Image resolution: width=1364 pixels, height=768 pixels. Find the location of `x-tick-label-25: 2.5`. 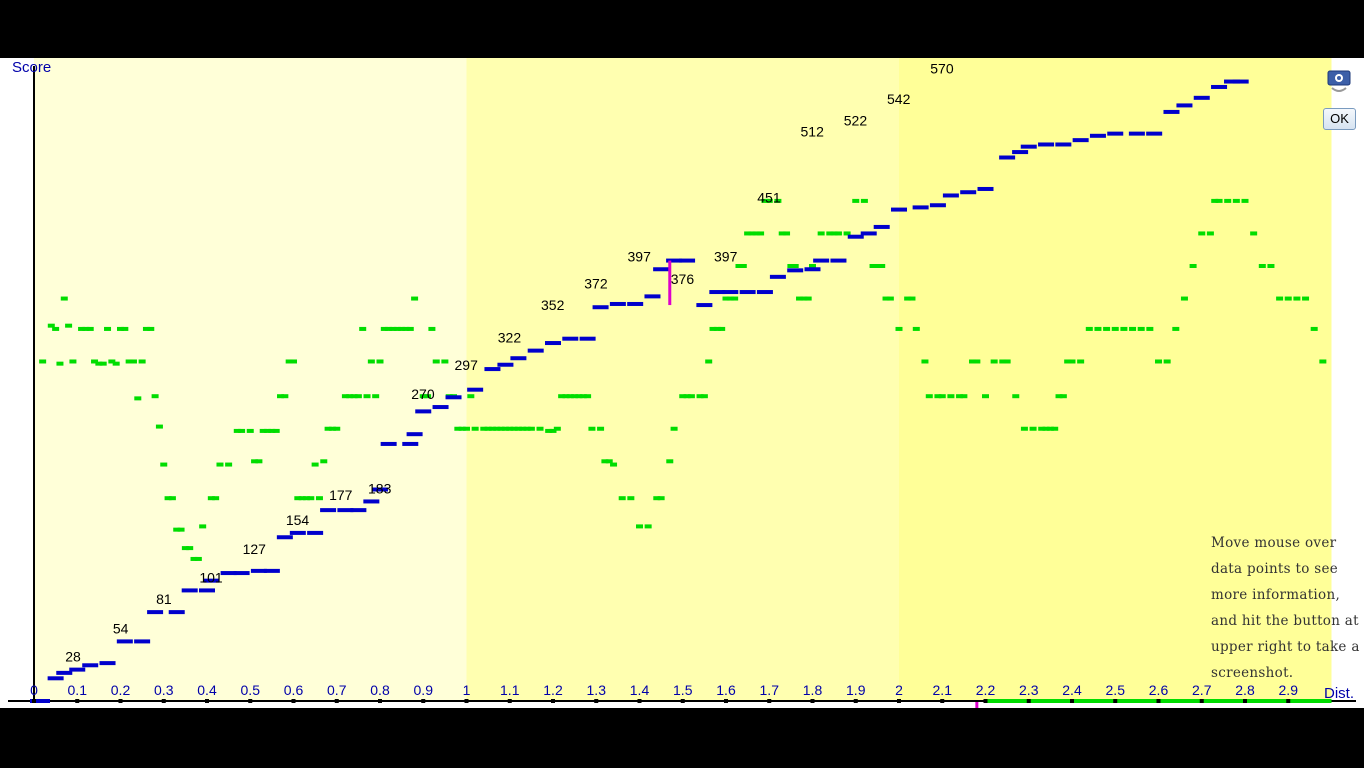

x-tick-label-25: 2.5 is located at coordinates (1116, 690).